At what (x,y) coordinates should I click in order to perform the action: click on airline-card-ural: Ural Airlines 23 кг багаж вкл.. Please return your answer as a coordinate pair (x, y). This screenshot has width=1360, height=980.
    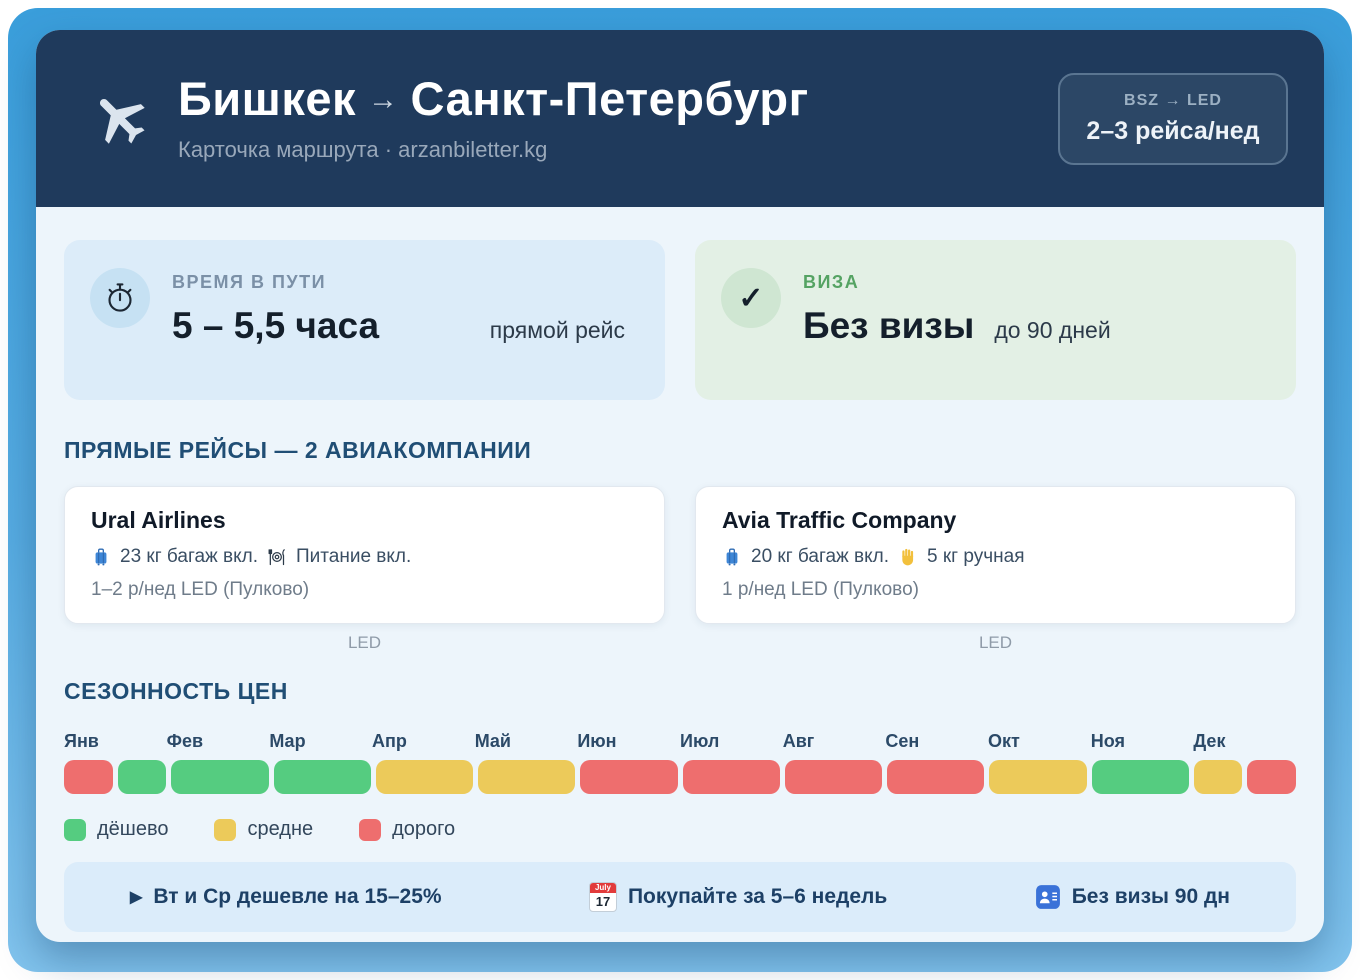
    Looking at the image, I should click on (364, 555).